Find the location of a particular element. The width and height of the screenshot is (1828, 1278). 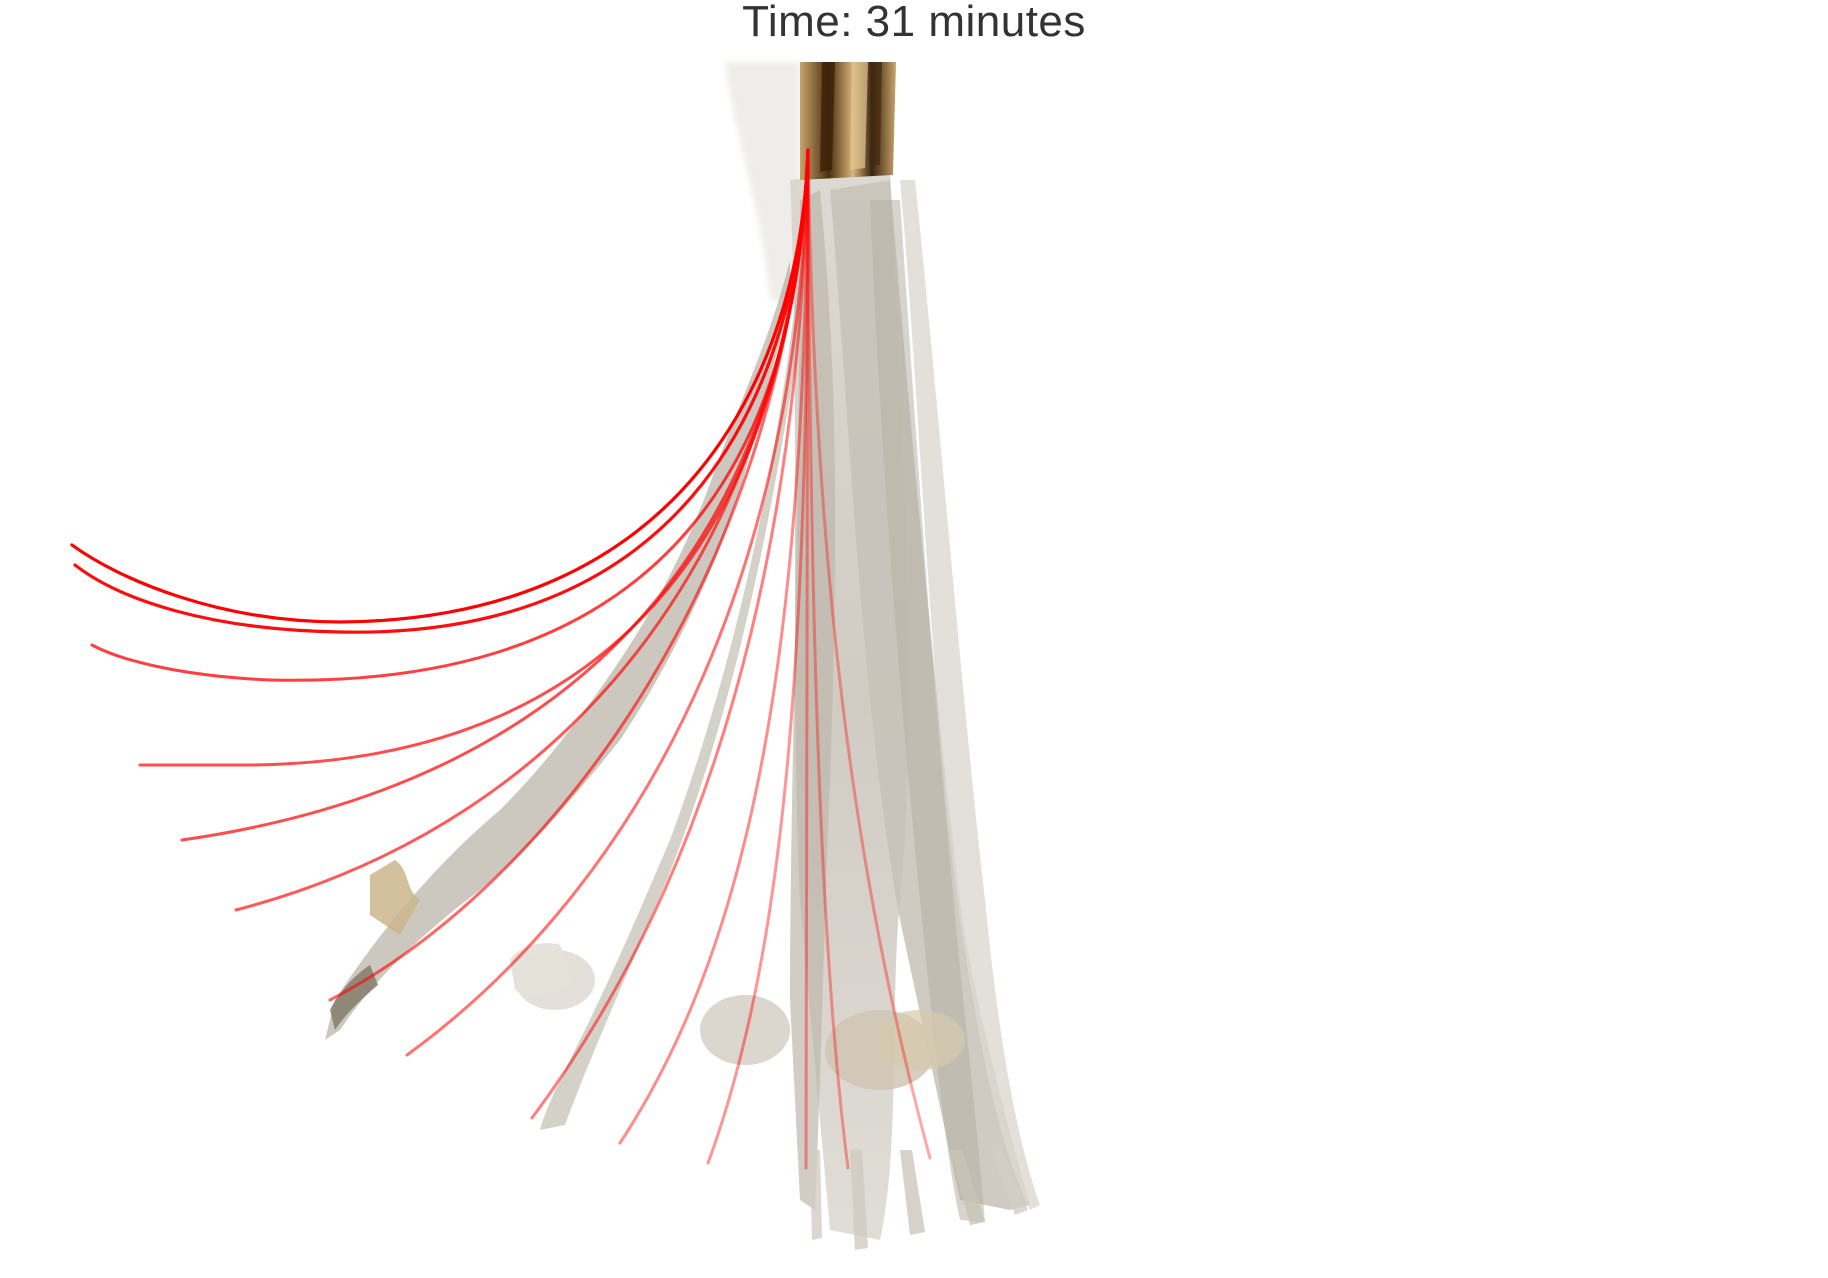

vertical-strand-bundle is located at coordinates (915, 705).